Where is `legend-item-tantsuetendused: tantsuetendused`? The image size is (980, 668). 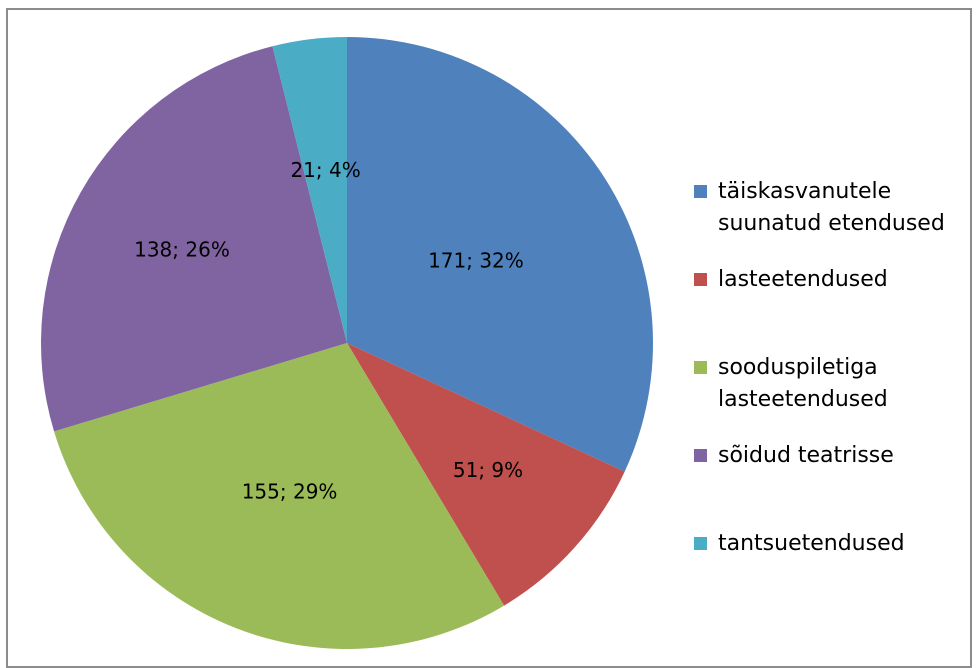 legend-item-tantsuetendused: tantsuetendused is located at coordinates (831, 544).